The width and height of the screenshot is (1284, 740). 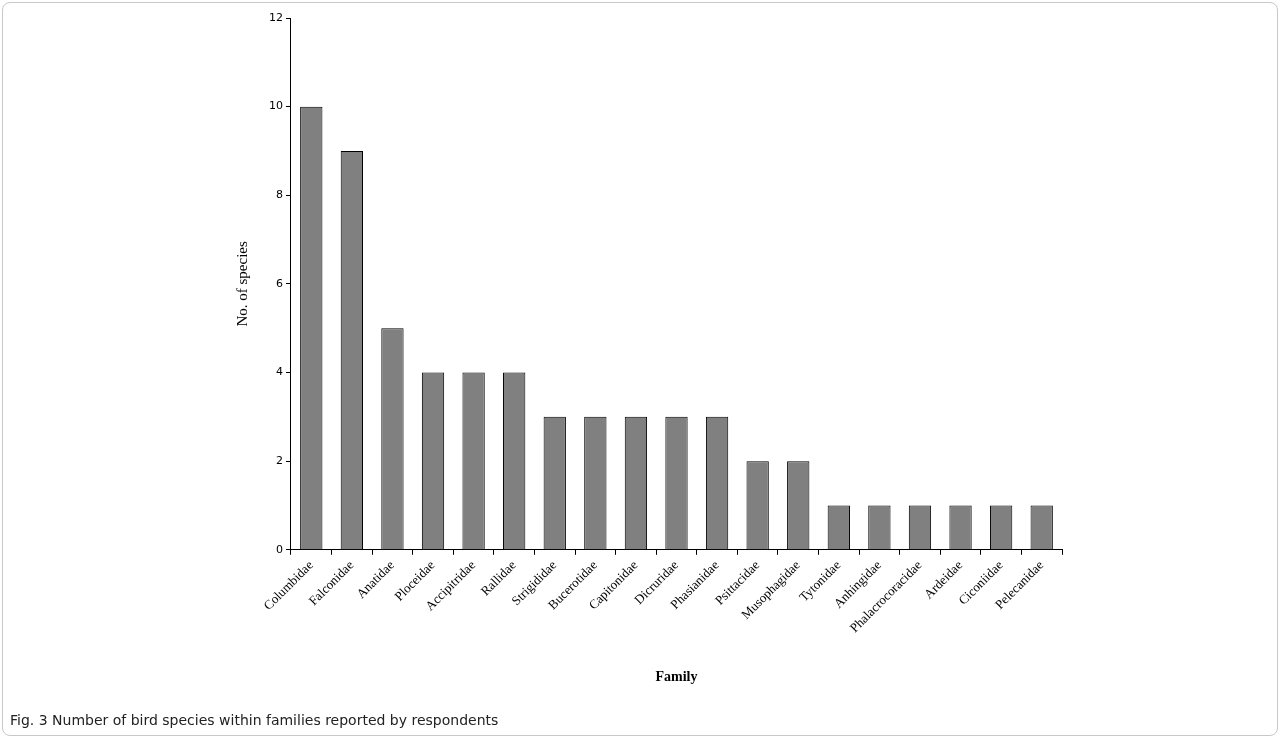 I want to click on y-axis-title: No. of species, so click(x=241, y=284).